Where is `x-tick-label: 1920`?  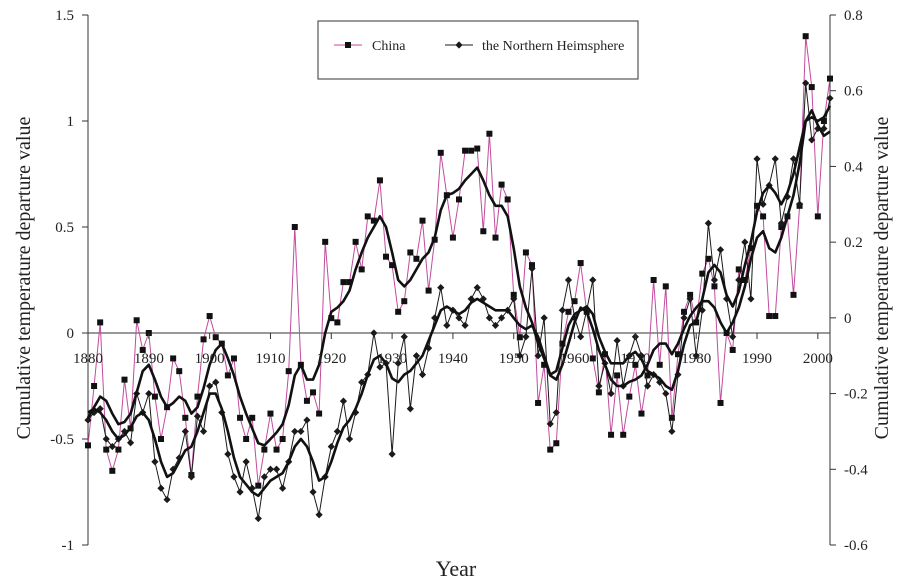
x-tick-label: 1920 is located at coordinates (331, 359).